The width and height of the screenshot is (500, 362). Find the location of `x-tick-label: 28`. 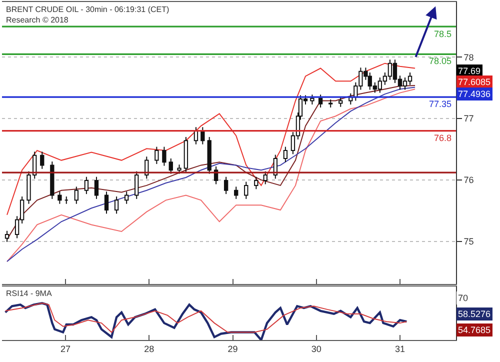

x-tick-label: 28 is located at coordinates (149, 349).